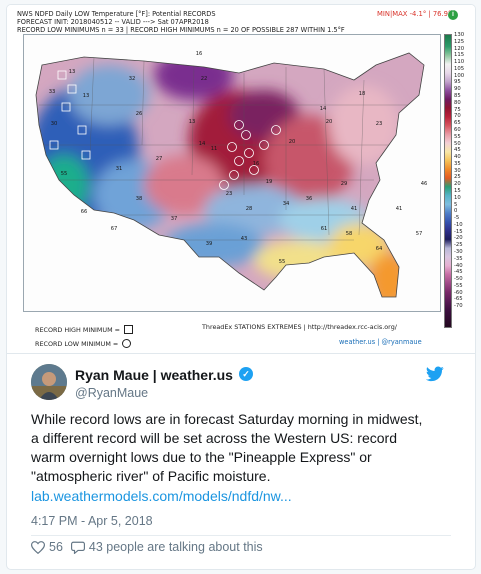 The image size is (481, 574). Describe the element at coordinates (324, 229) in the screenshot. I see `station-value: 61` at that location.